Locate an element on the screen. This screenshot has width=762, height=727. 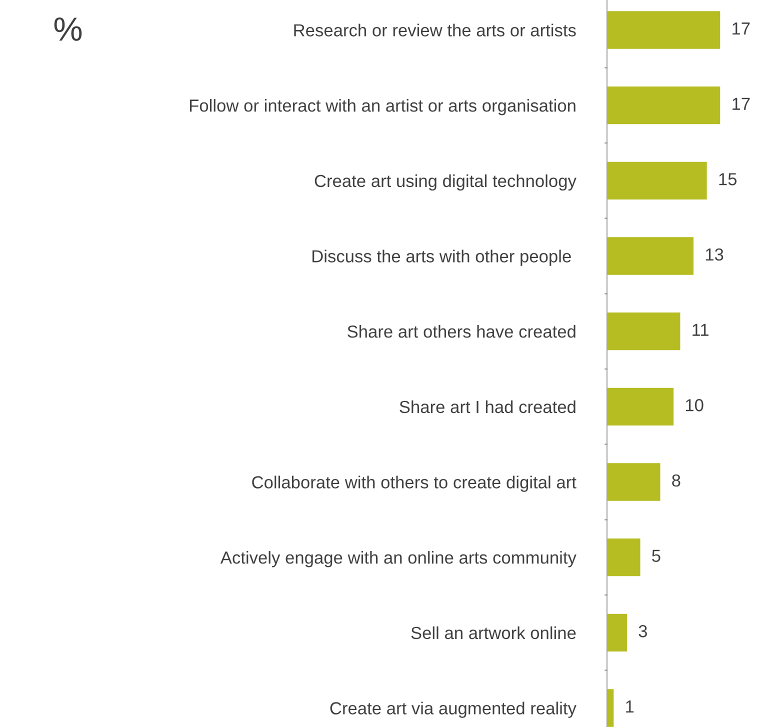
y-tick-label: Discuss the arts with other people is located at coordinates (441, 258).